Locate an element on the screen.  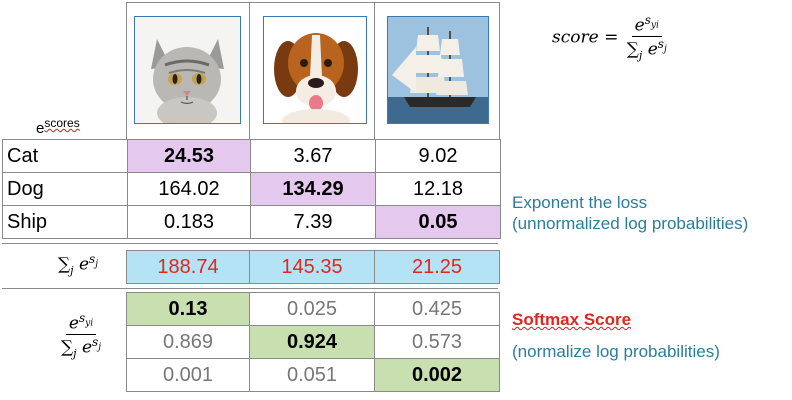
softmax-cell: 0.051 is located at coordinates (312, 375).